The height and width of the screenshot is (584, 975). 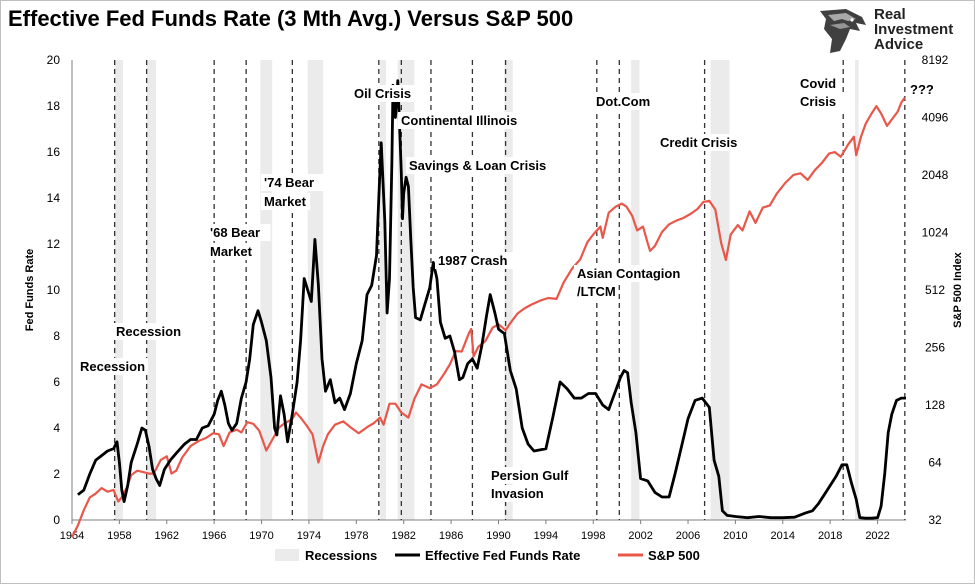 What do you see at coordinates (674, 555) in the screenshot?
I see `legend-label-sp500: S&P 500` at bounding box center [674, 555].